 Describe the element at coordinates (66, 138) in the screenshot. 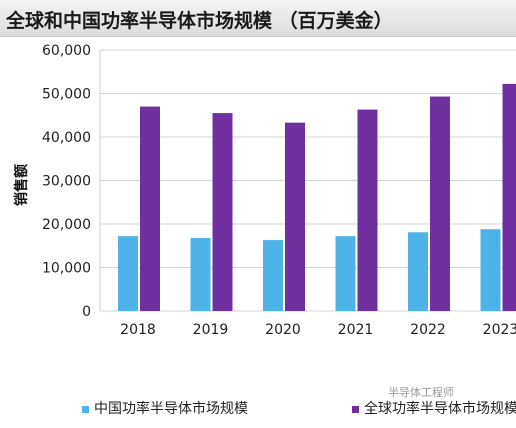

I see `y-tick-label: 40,000` at that location.